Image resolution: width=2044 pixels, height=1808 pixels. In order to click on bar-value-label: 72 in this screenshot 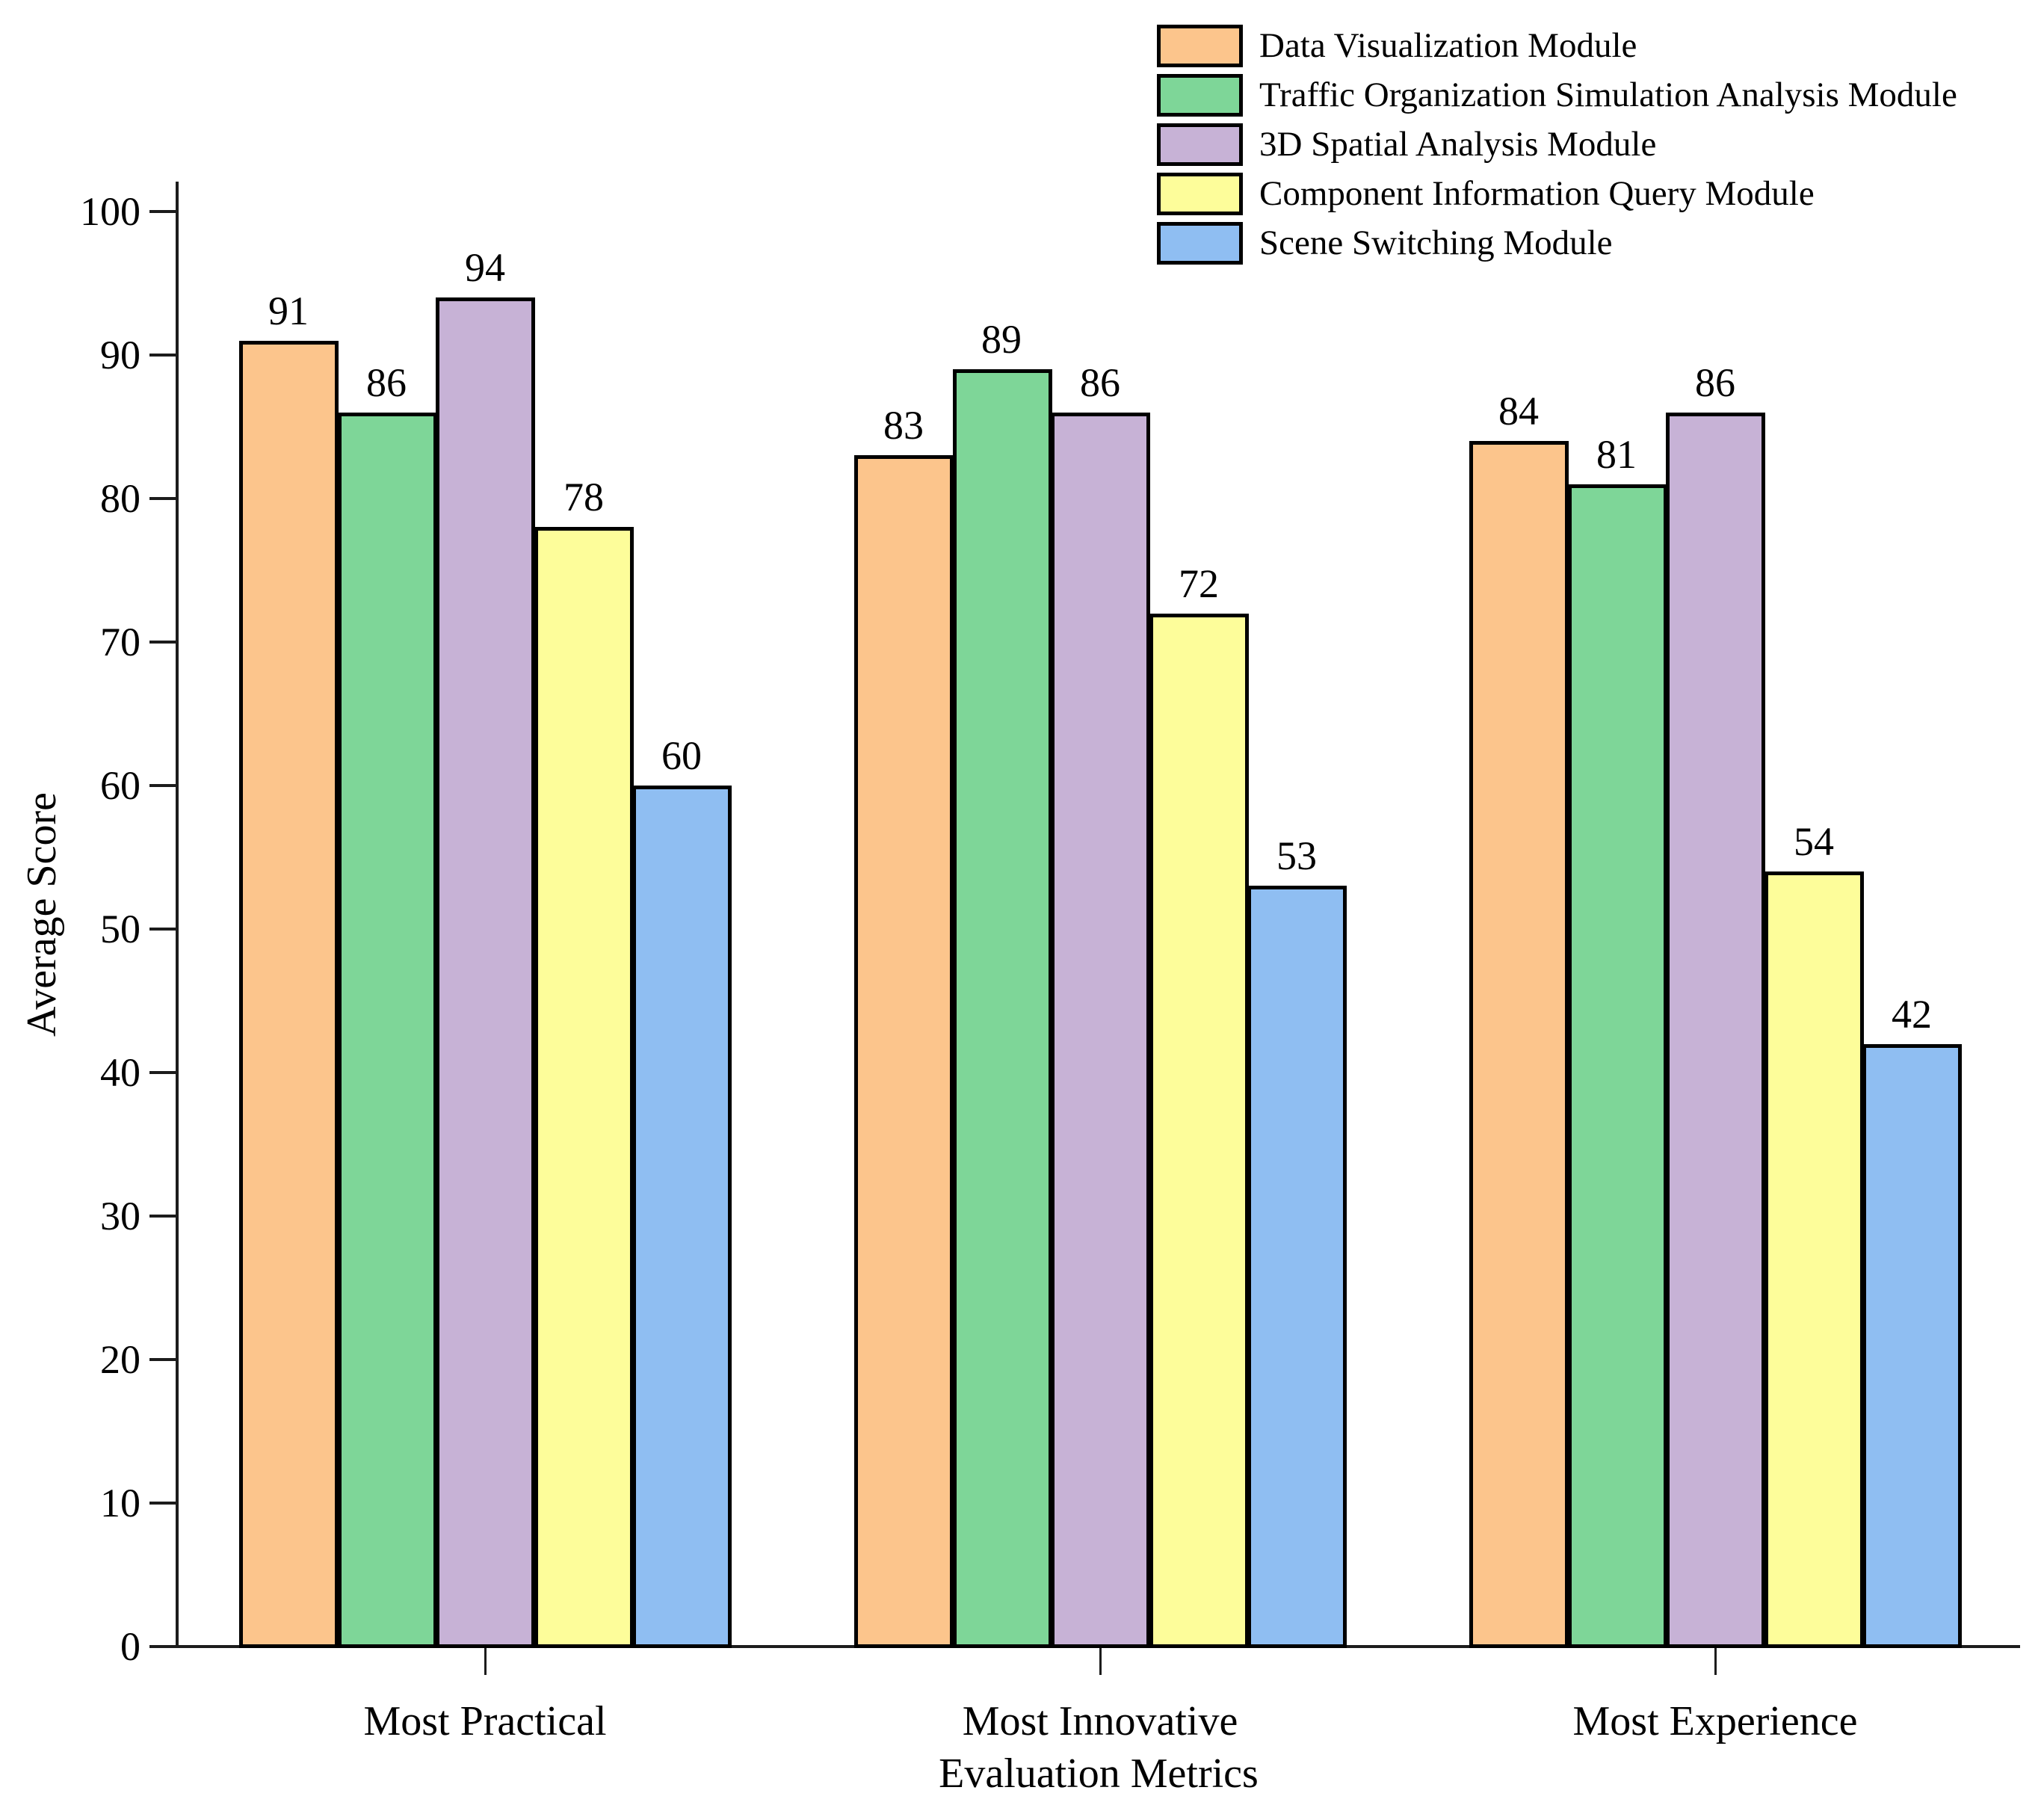, I will do `click(1199, 583)`.